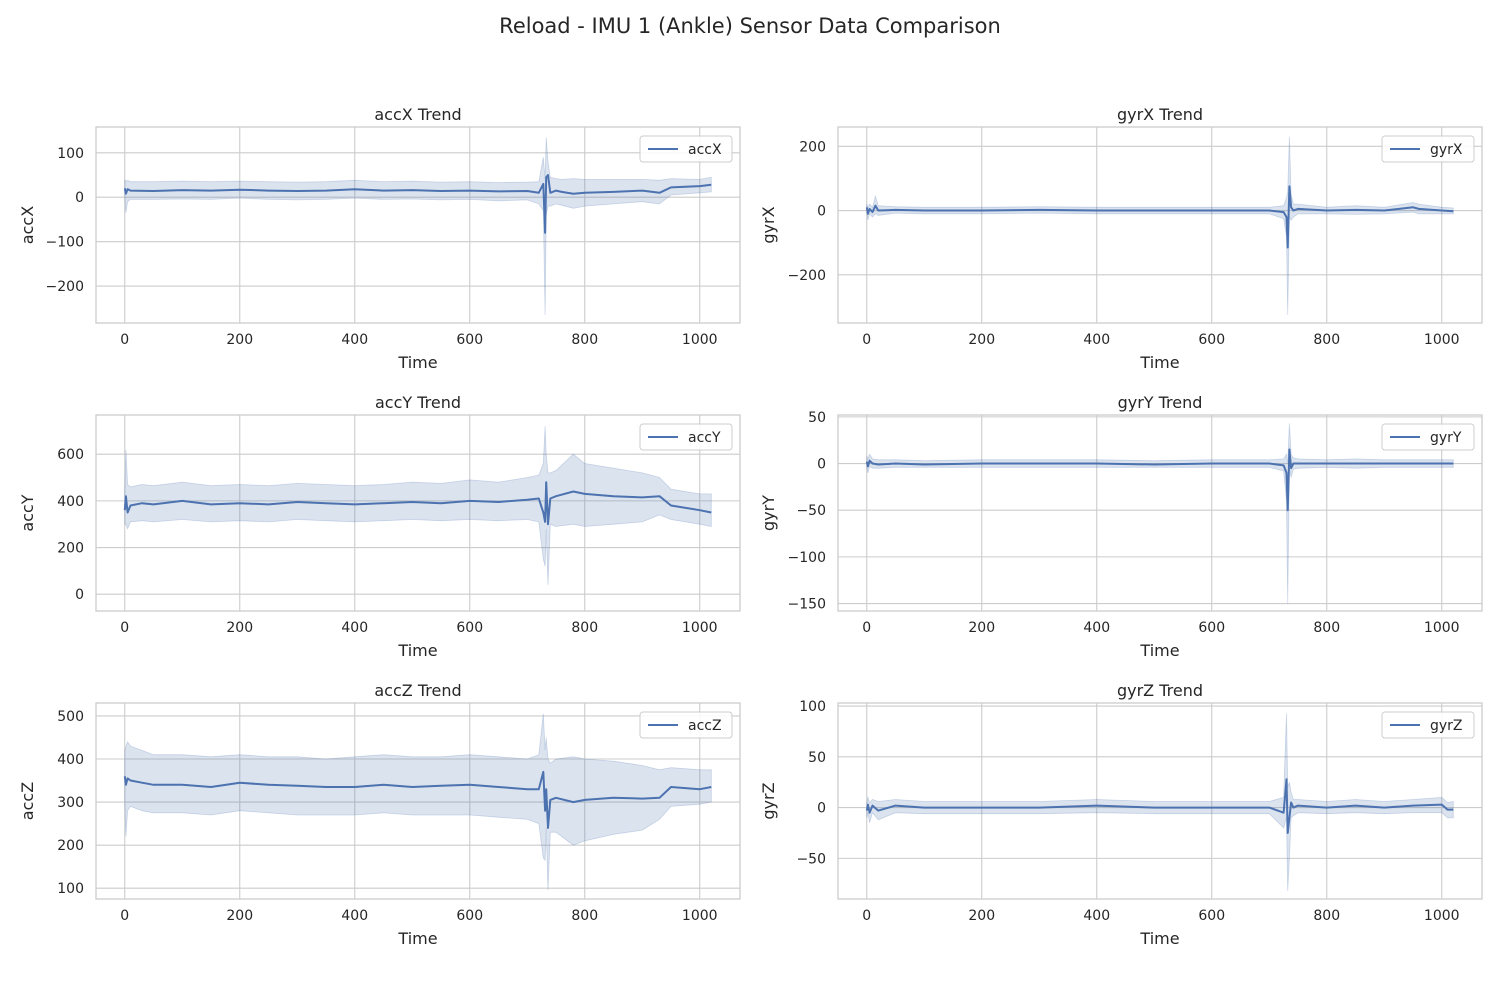 The image size is (1500, 1000). What do you see at coordinates (417, 204) in the screenshot?
I see `accx-mean-line` at bounding box center [417, 204].